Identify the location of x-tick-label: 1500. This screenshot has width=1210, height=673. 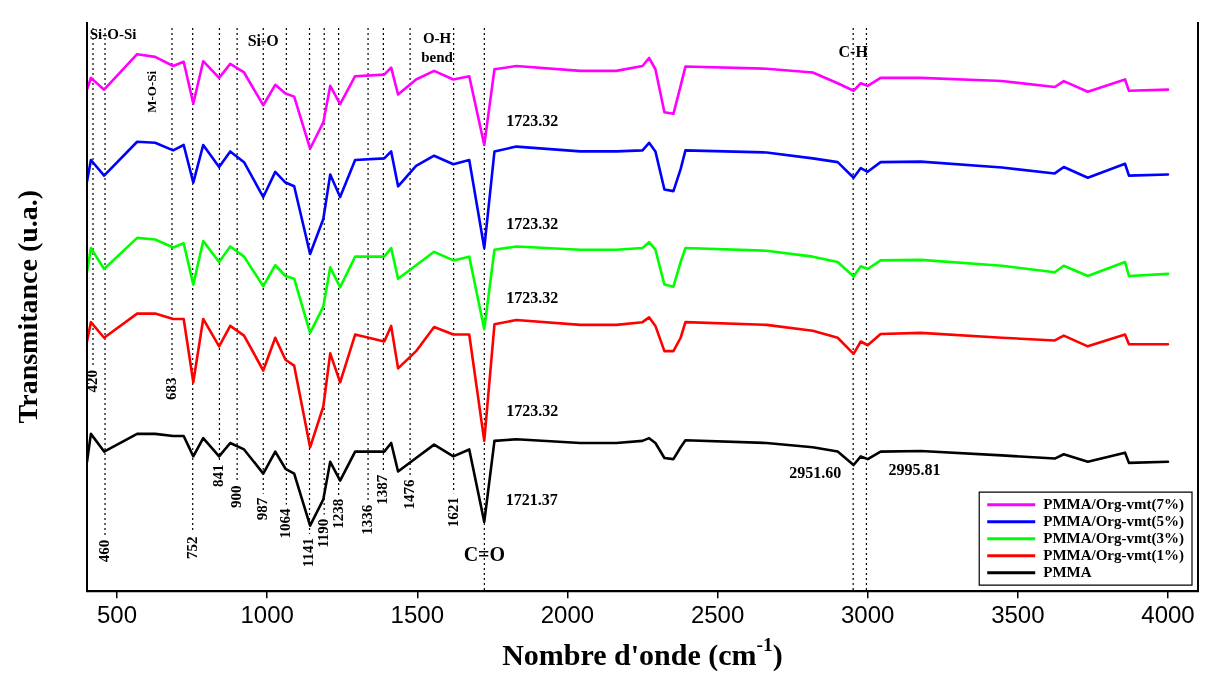
(417, 615).